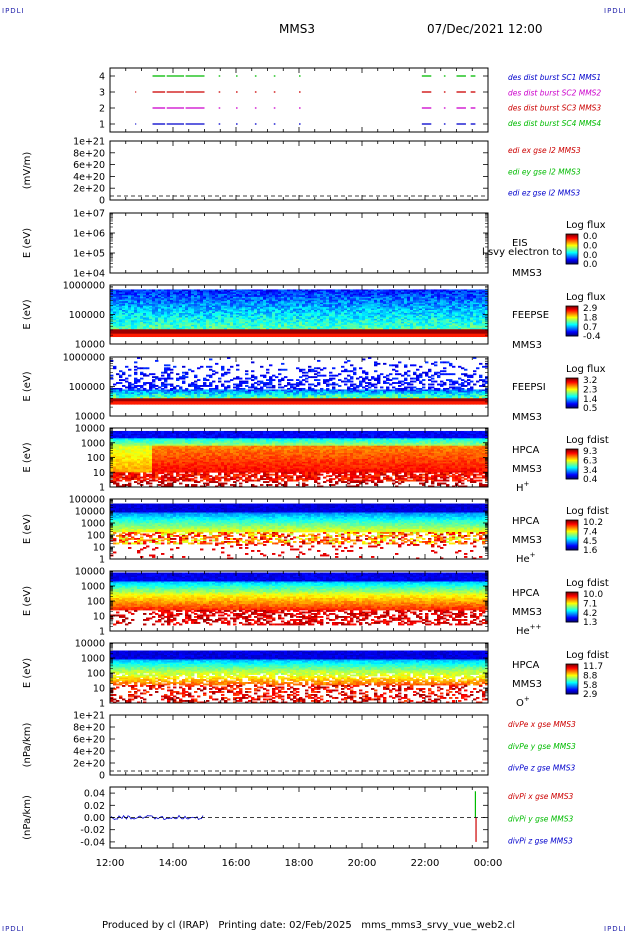 Image resolution: width=630 pixels, height=934 pixels. Describe the element at coordinates (89, 254) in the screenshot. I see `y-tick-label: 1e+05` at that location.